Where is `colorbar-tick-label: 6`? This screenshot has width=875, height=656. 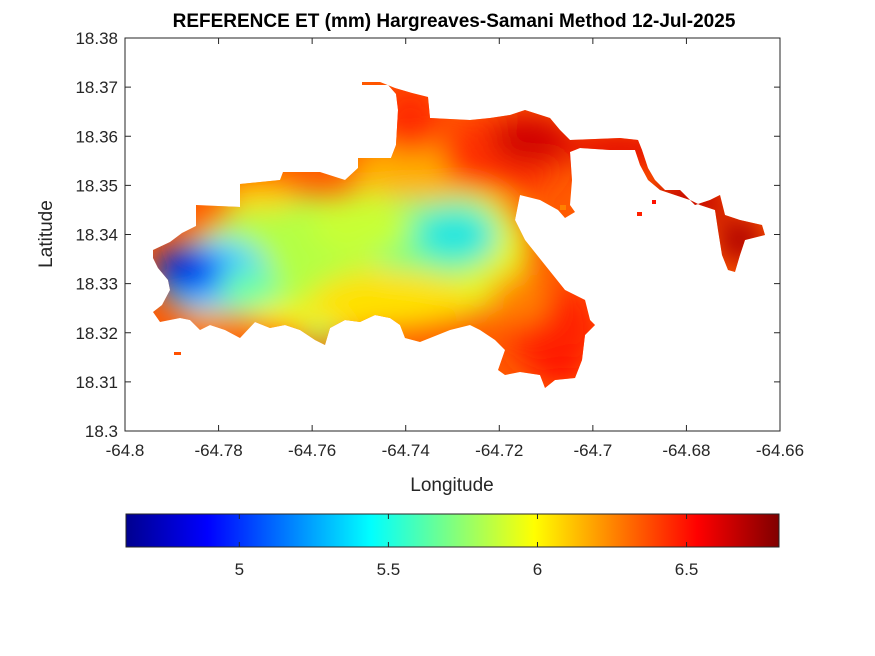 colorbar-tick-label: 6 is located at coordinates (537, 569).